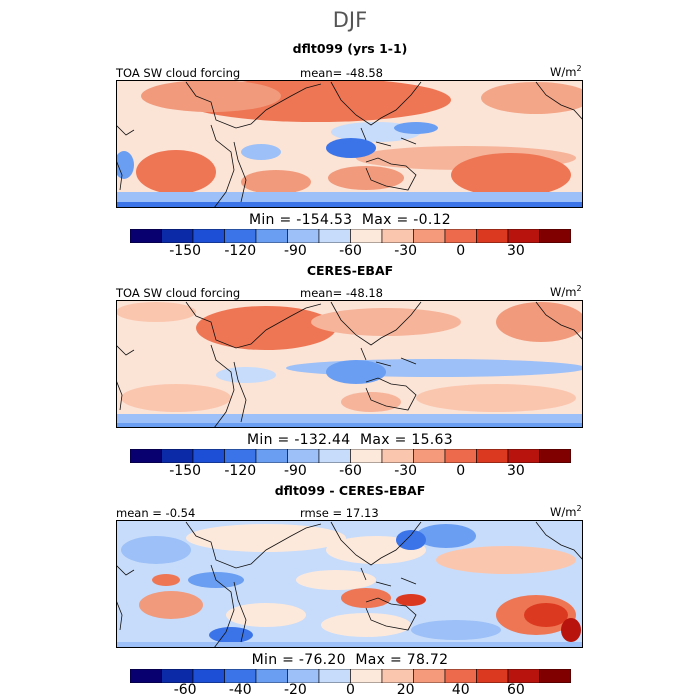 The height and width of the screenshot is (700, 700). What do you see at coordinates (460, 690) in the screenshot?
I see `colorbar-tick: 40` at bounding box center [460, 690].